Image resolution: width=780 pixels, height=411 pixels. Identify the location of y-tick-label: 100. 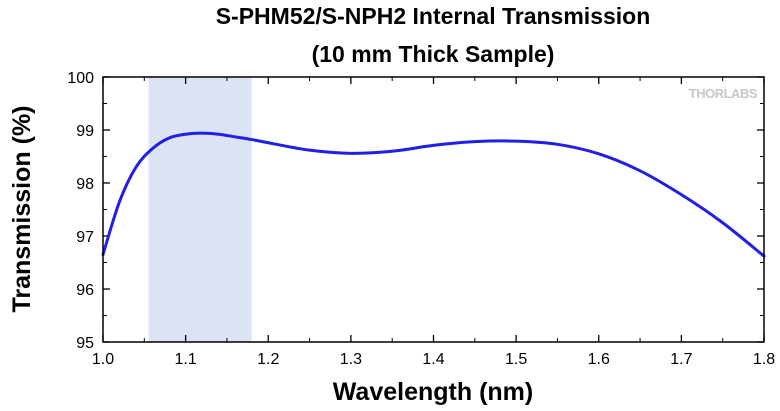
(80, 78).